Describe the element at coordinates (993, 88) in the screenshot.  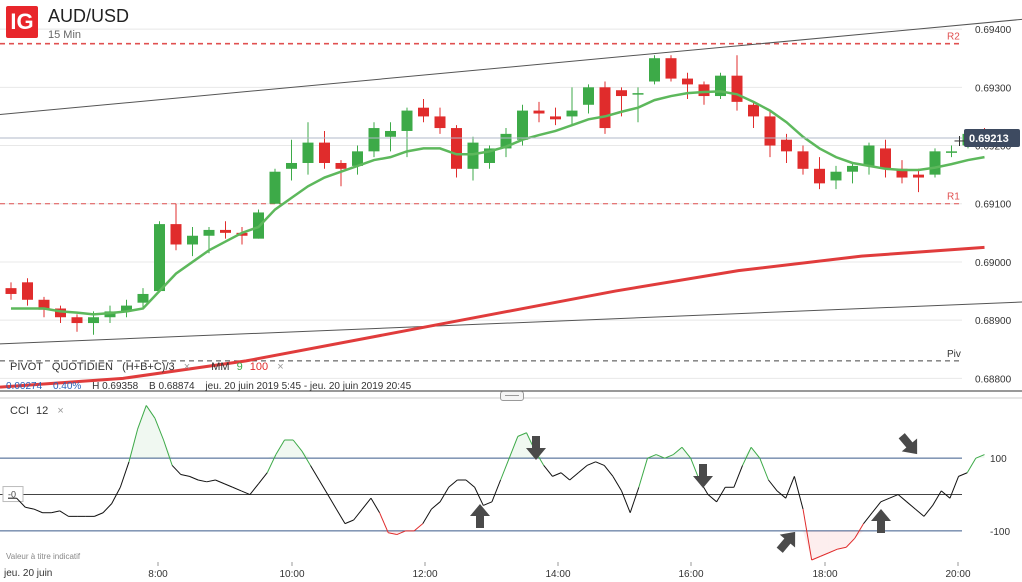
I see `y-tick-label: 0.69300` at that location.